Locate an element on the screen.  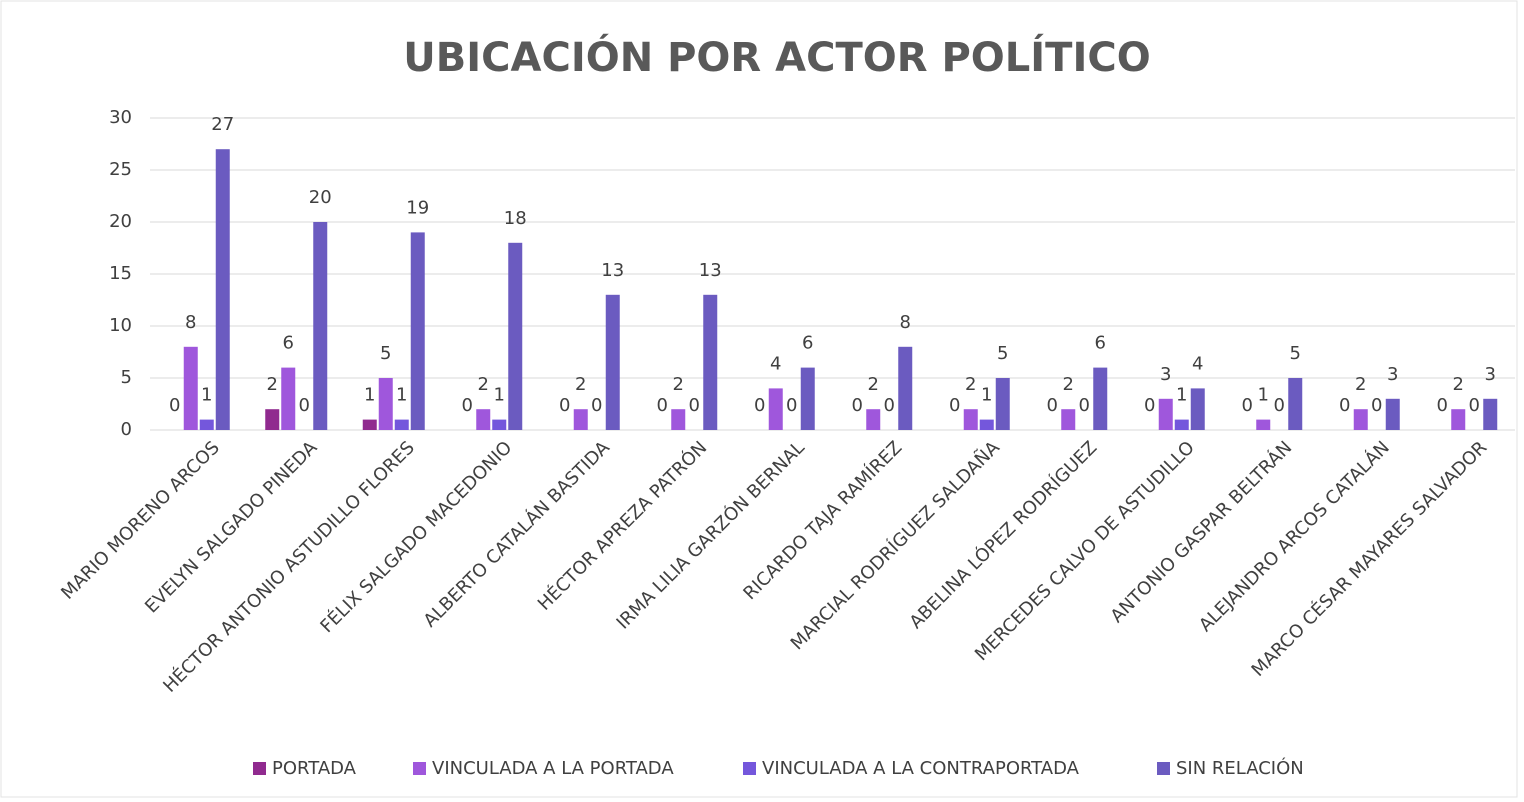
y-tick-label: 25 is located at coordinates (120, 169).